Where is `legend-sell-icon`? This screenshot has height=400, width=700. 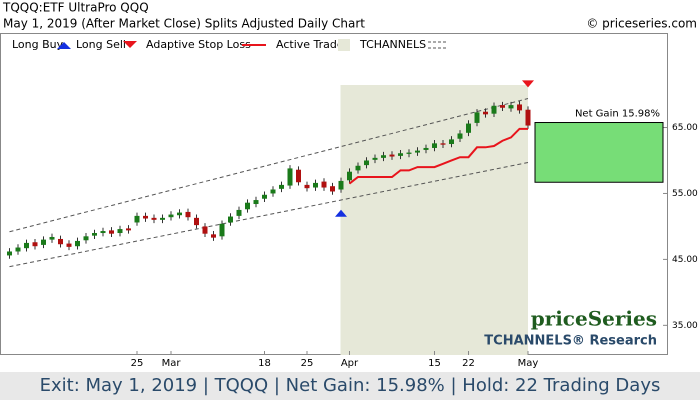 legend-sell-icon is located at coordinates (130, 44).